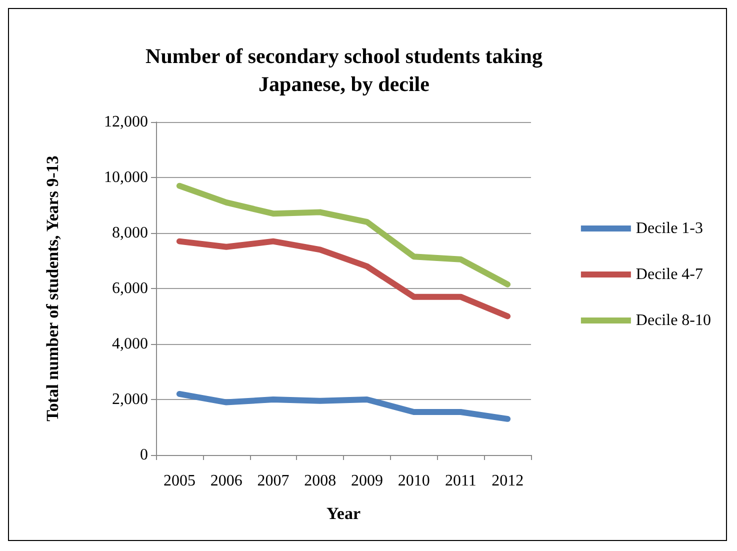  Describe the element at coordinates (226, 481) in the screenshot. I see `x-tick-label: 2006` at that location.